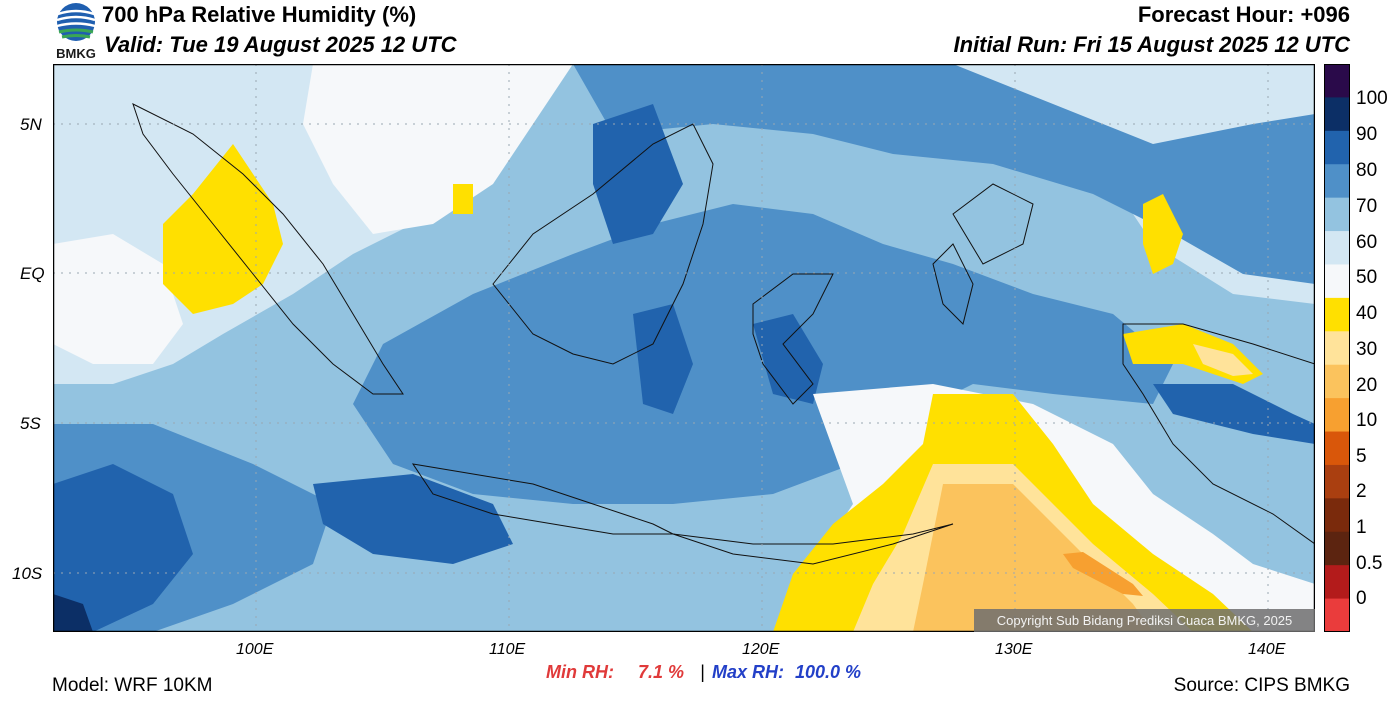  Describe the element at coordinates (1234, 414) in the screenshot. I see `rh-field-80-90-papua` at that location.